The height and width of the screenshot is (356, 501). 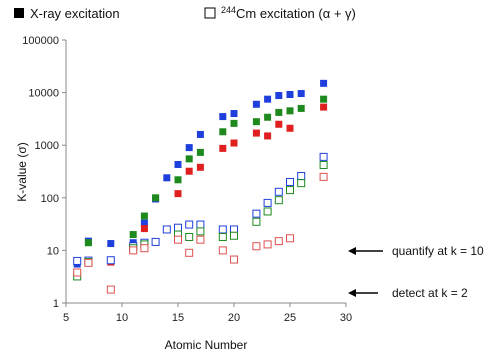 I want to click on legend-marker-filled, so click(x=19, y=13).